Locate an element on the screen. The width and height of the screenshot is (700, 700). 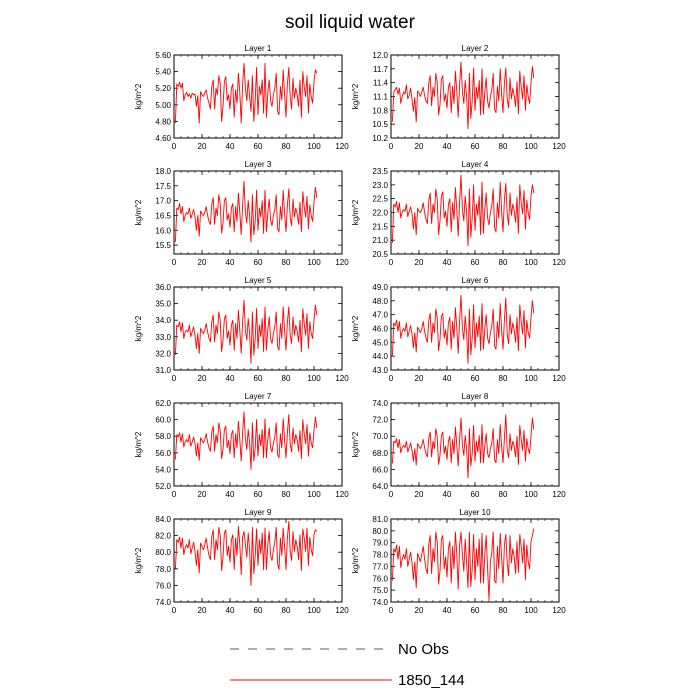
panel-title: Layer 4 is located at coordinates (475, 164).